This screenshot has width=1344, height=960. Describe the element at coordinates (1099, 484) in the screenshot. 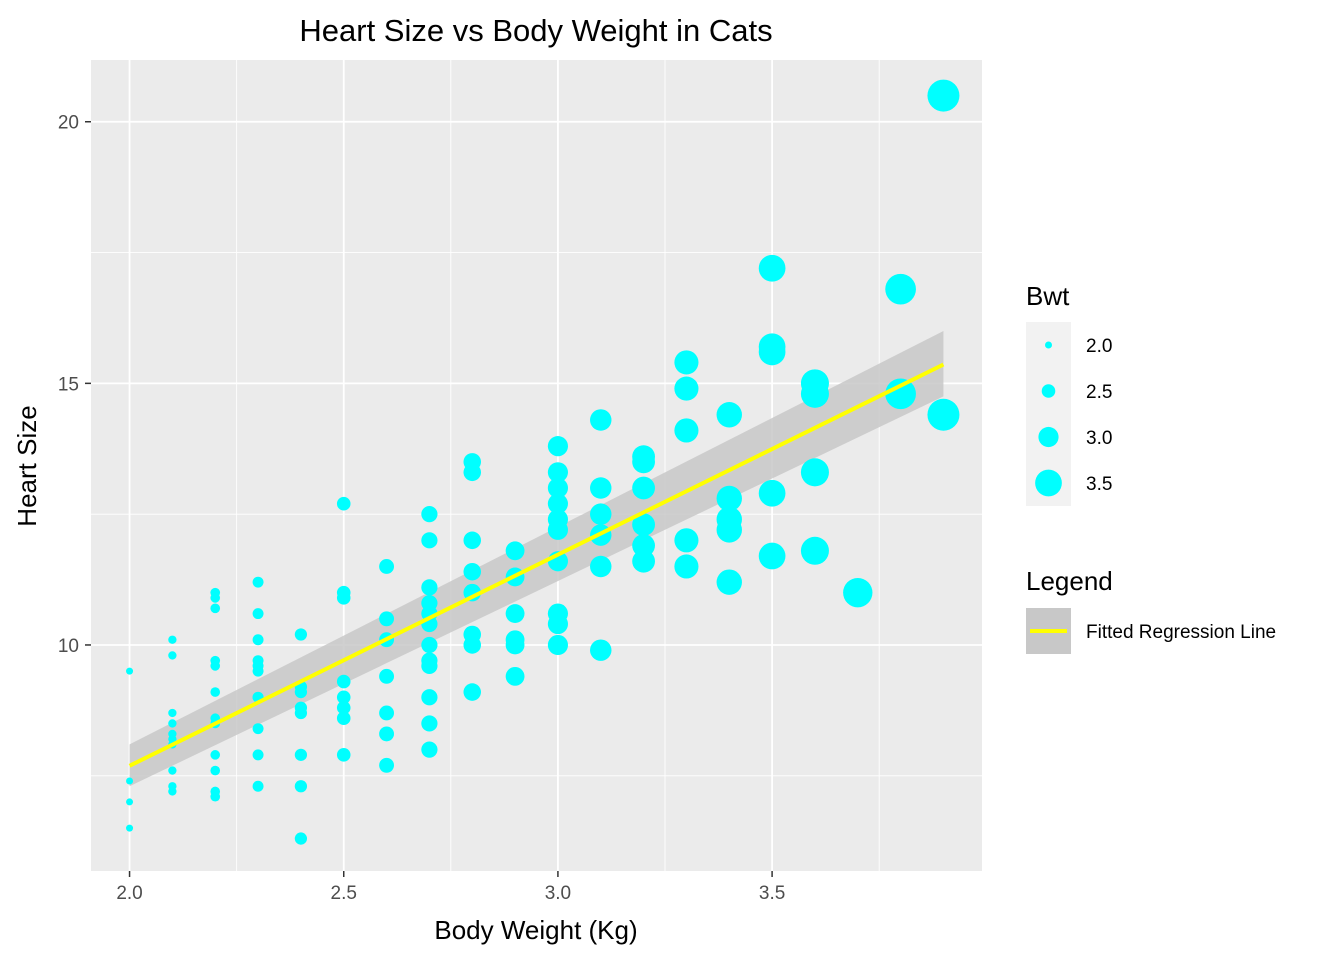

I see `size-legend-label: 3.5` at that location.